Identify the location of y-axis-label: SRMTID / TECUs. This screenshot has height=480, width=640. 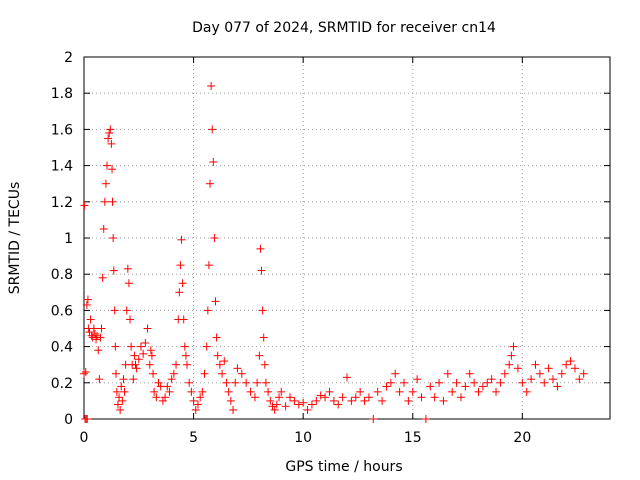
(15, 238).